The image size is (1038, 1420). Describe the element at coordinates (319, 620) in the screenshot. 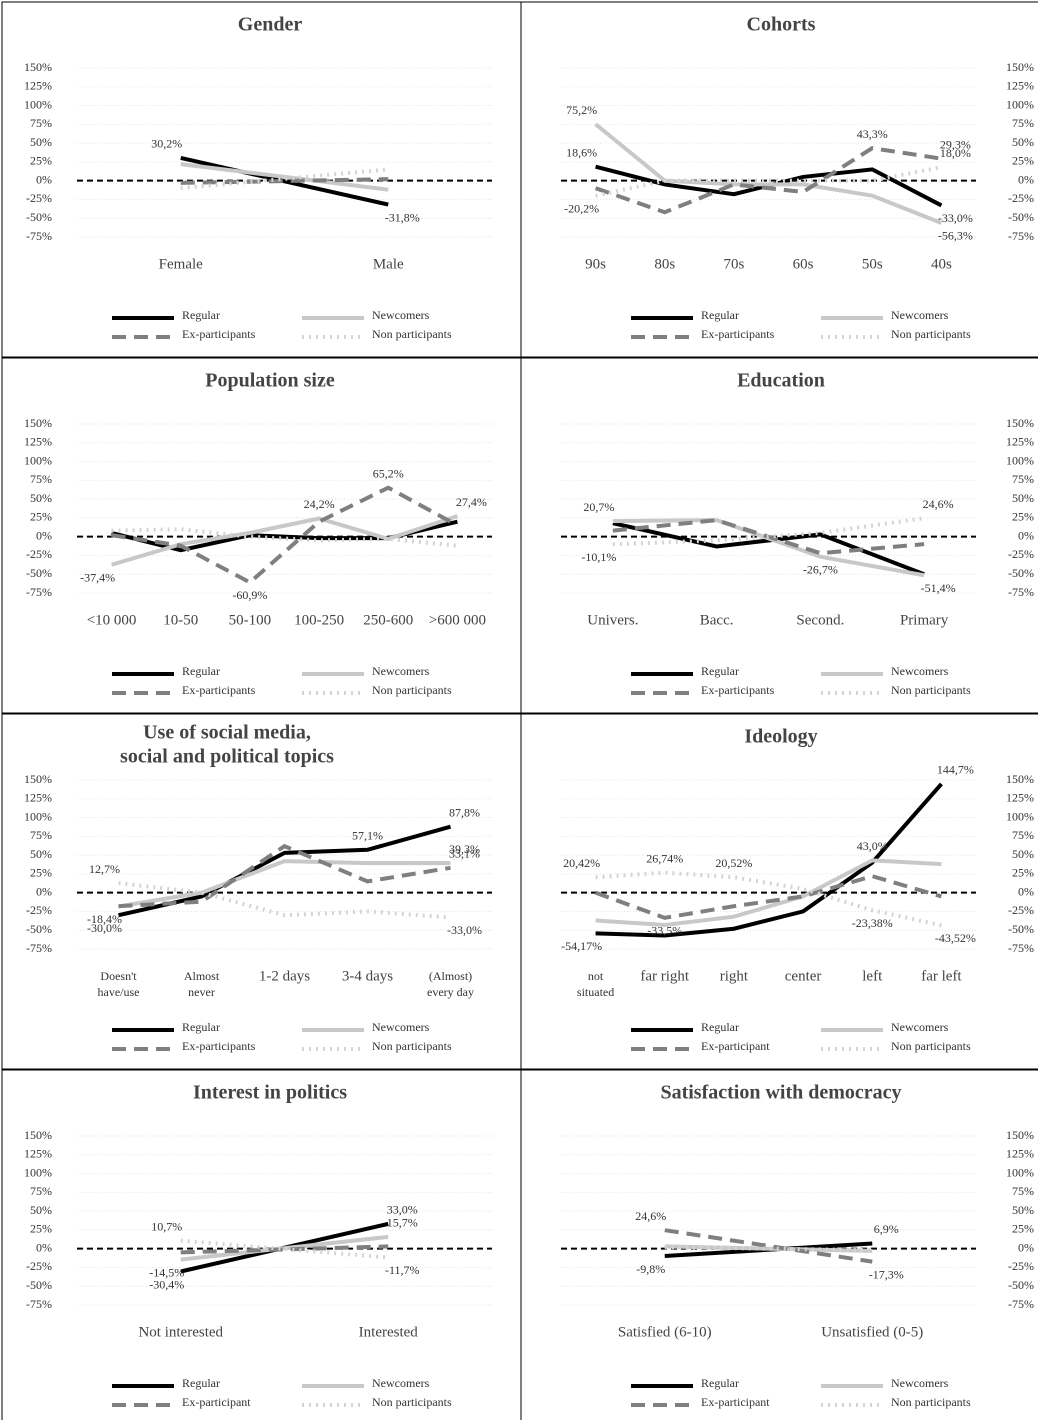

I see `x-tick-label: 100-250` at that location.